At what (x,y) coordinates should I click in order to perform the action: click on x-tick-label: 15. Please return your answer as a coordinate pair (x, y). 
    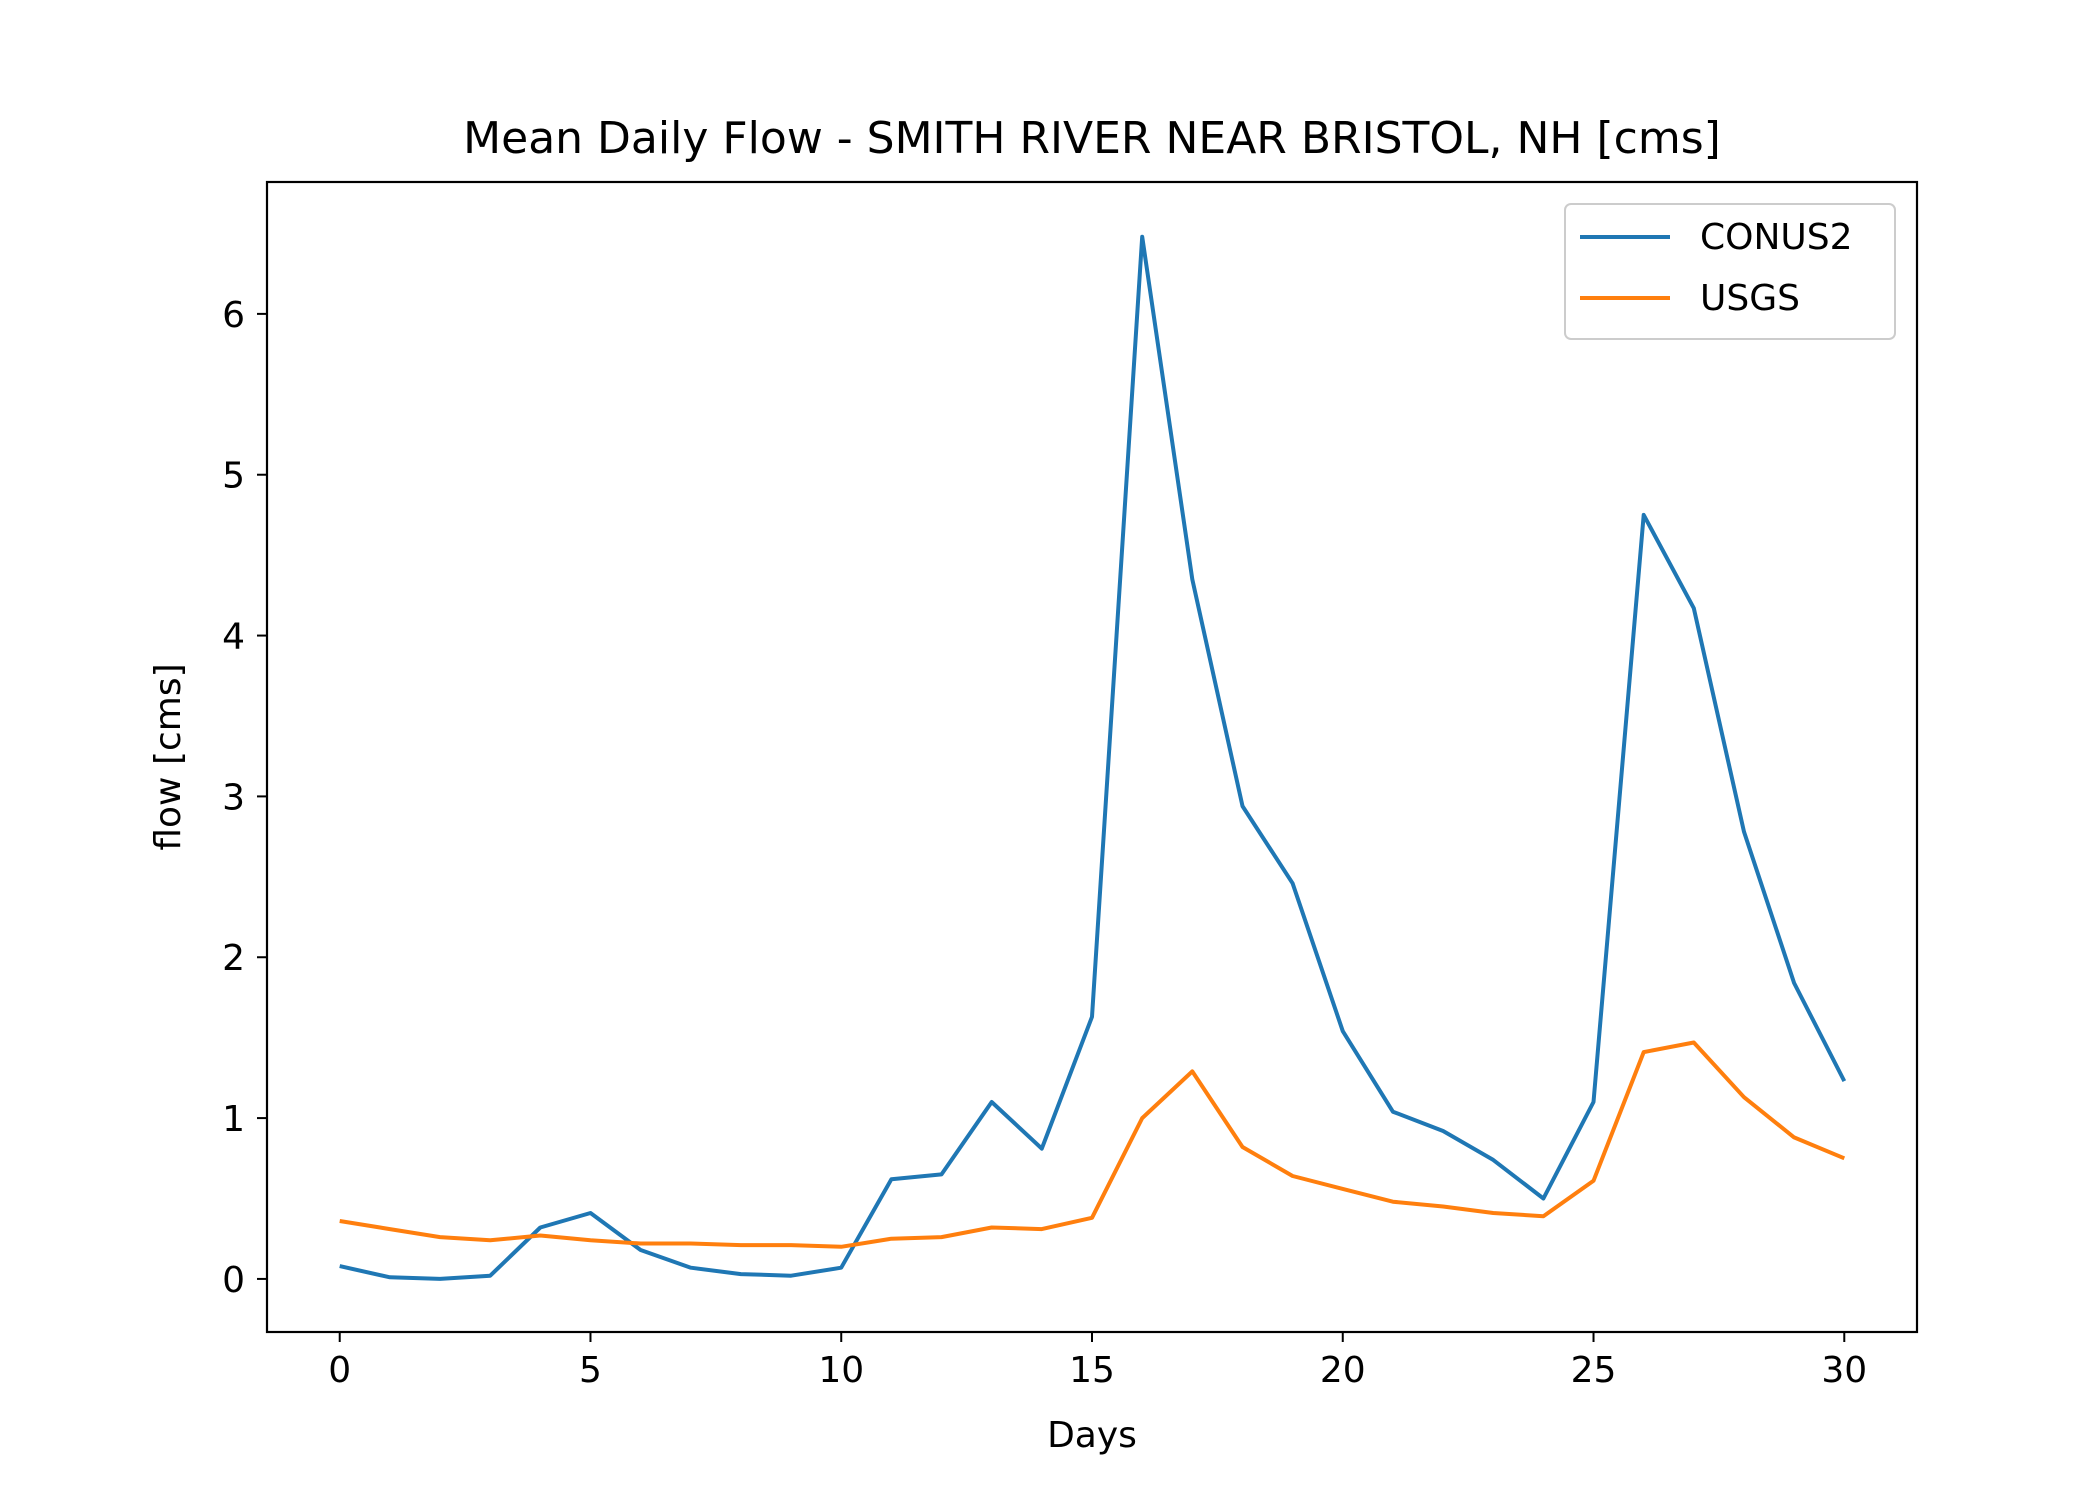
    Looking at the image, I should click on (1092, 1370).